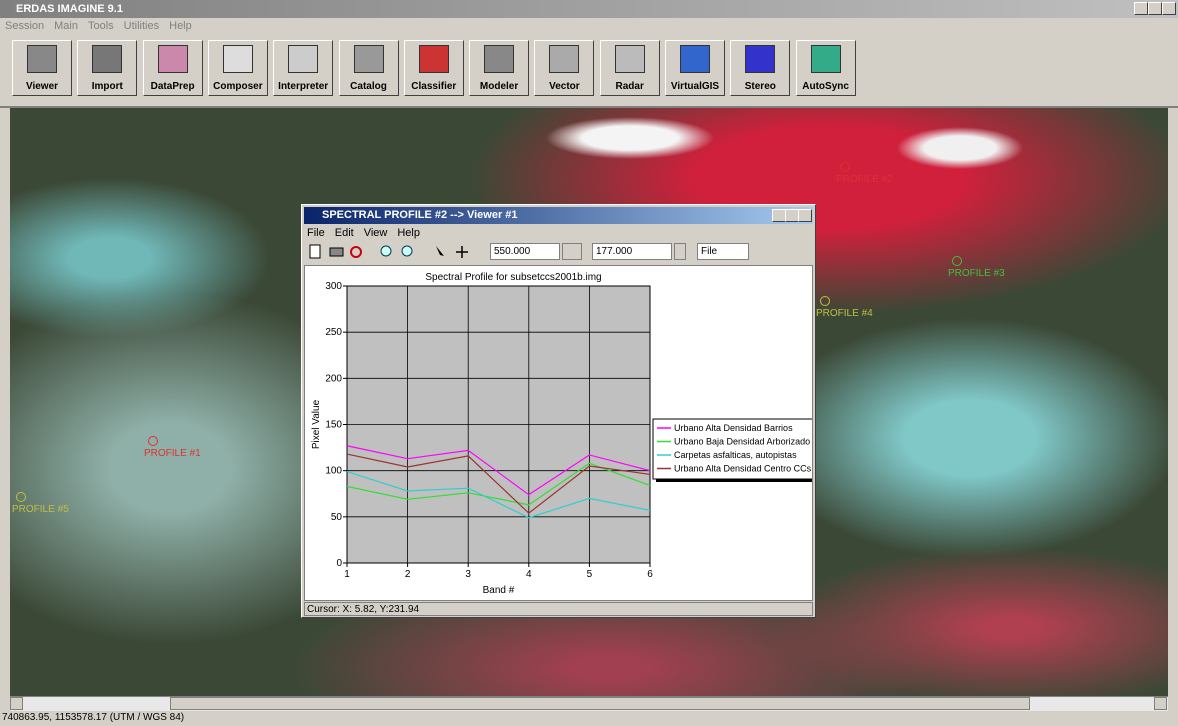 The image size is (1178, 726). What do you see at coordinates (107, 86) in the screenshot?
I see `toolbar-label: Import` at bounding box center [107, 86].